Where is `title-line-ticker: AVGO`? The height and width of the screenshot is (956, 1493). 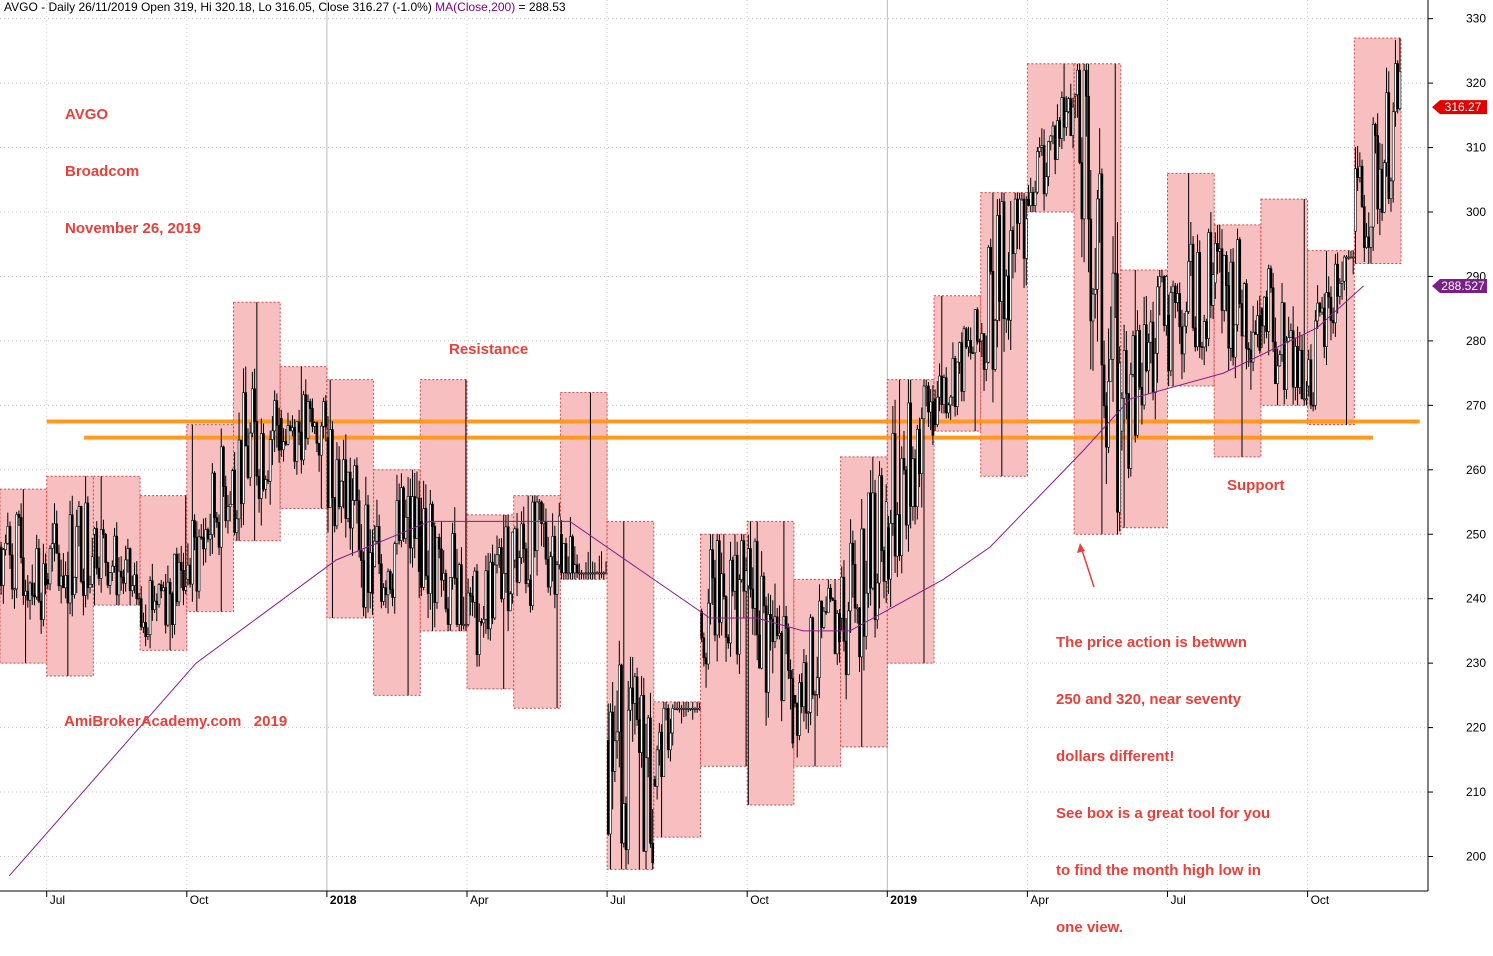
title-line-ticker: AVGO is located at coordinates (87, 114).